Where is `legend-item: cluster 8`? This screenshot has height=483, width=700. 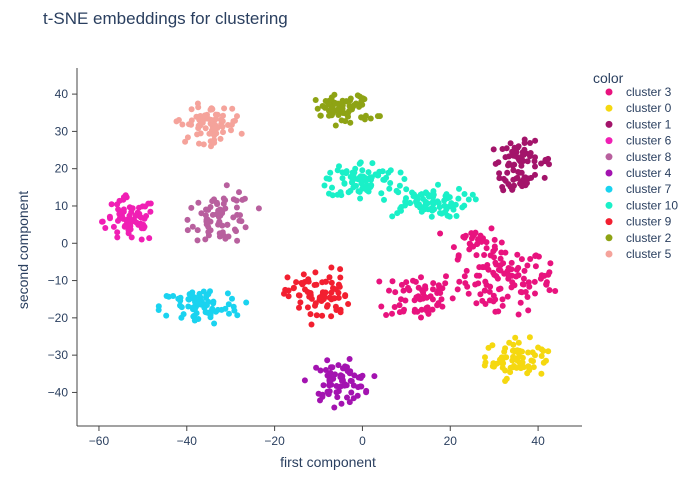
legend-item: cluster 8 is located at coordinates (638, 157).